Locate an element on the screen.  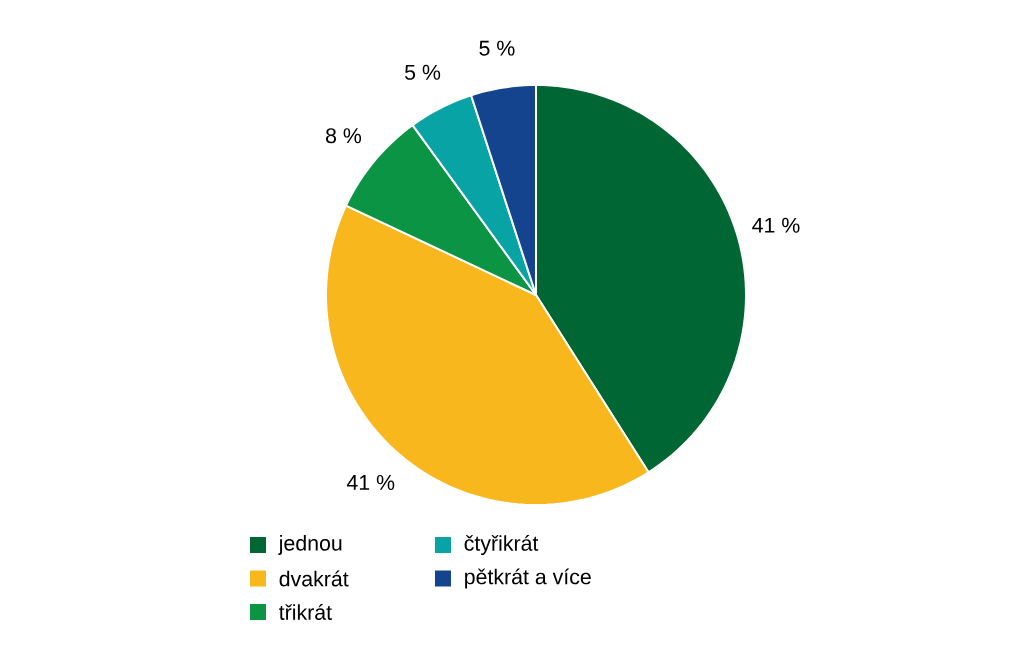
legend-label: třikrát is located at coordinates (305, 612).